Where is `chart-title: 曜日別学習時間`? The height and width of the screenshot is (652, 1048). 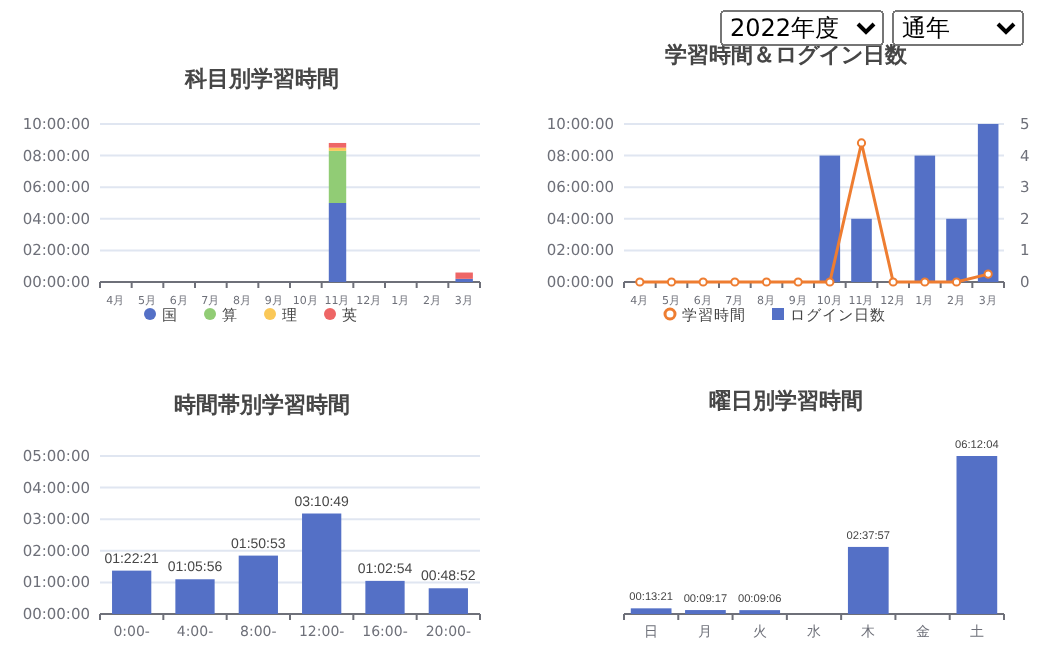
chart-title: 曜日別学習時間 is located at coordinates (786, 401).